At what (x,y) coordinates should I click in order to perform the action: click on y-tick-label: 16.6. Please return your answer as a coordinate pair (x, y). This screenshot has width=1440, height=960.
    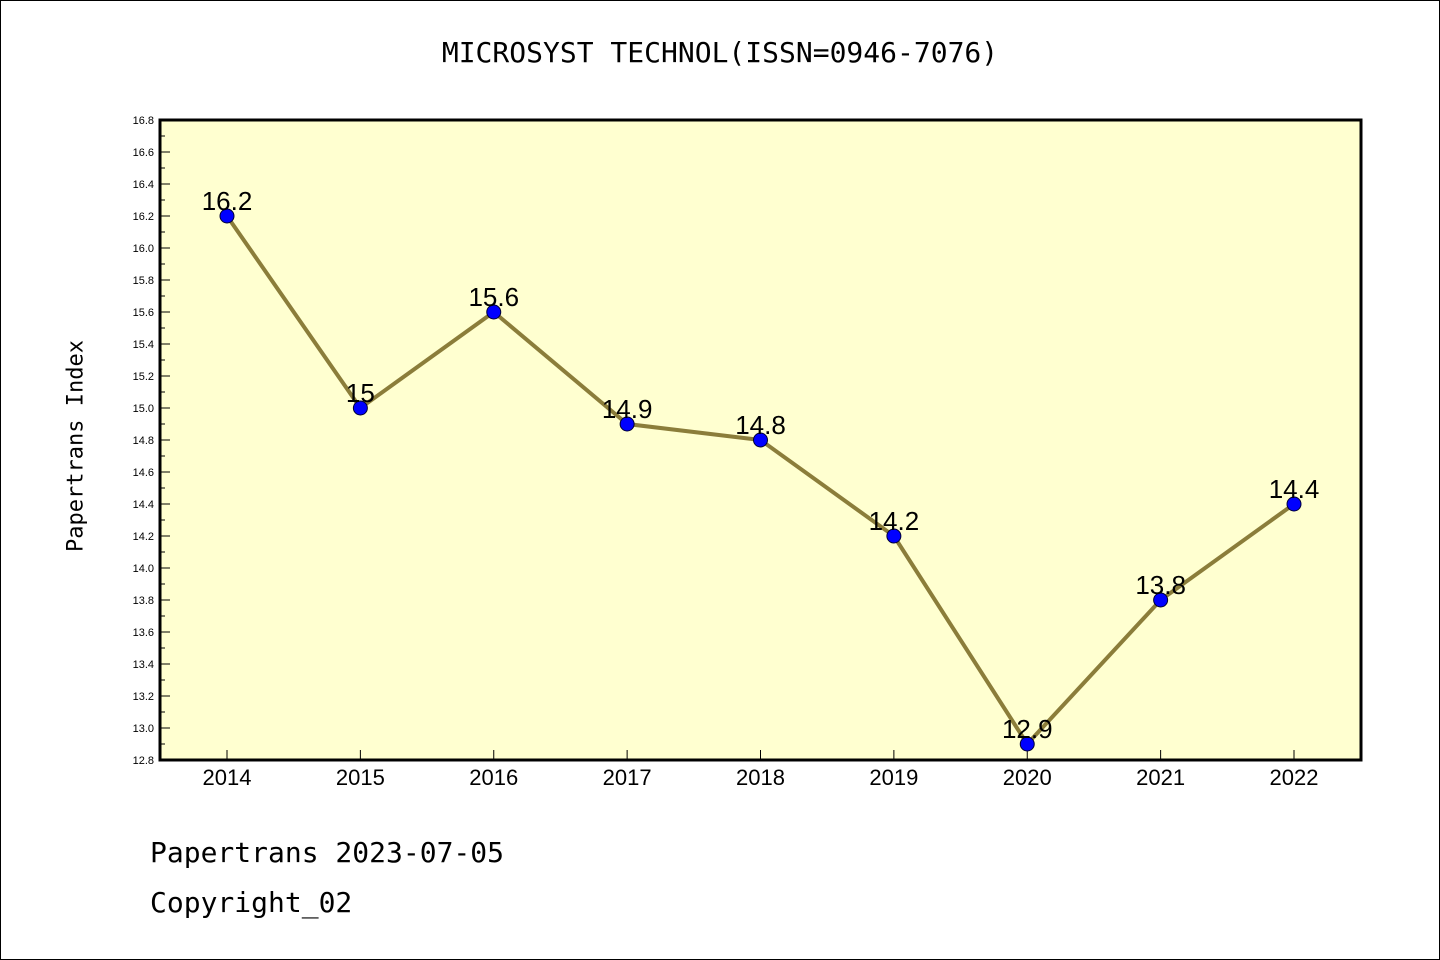
    Looking at the image, I should click on (143, 153).